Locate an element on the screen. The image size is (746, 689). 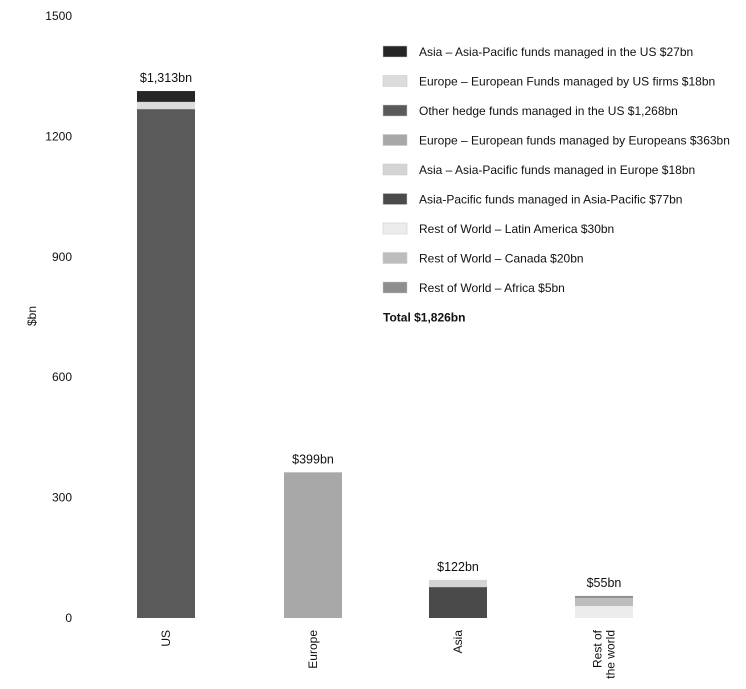
x-category-label: US is located at coordinates (166, 638).